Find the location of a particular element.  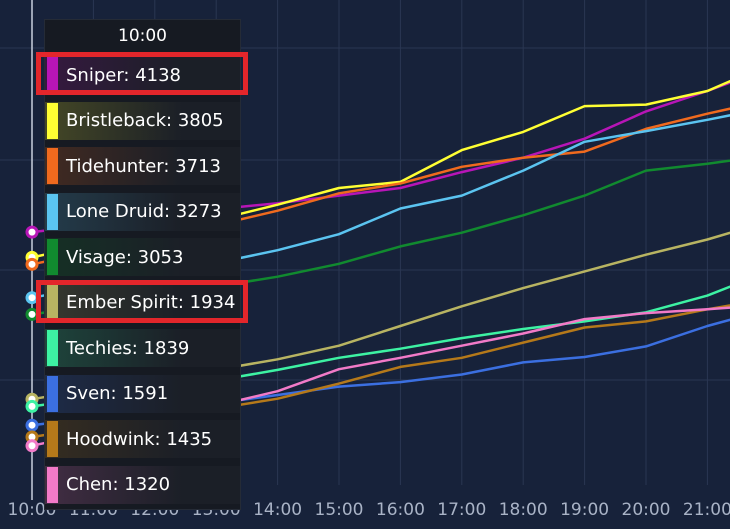

tooltip-row-techies: Techies: 1839 is located at coordinates (142, 348).